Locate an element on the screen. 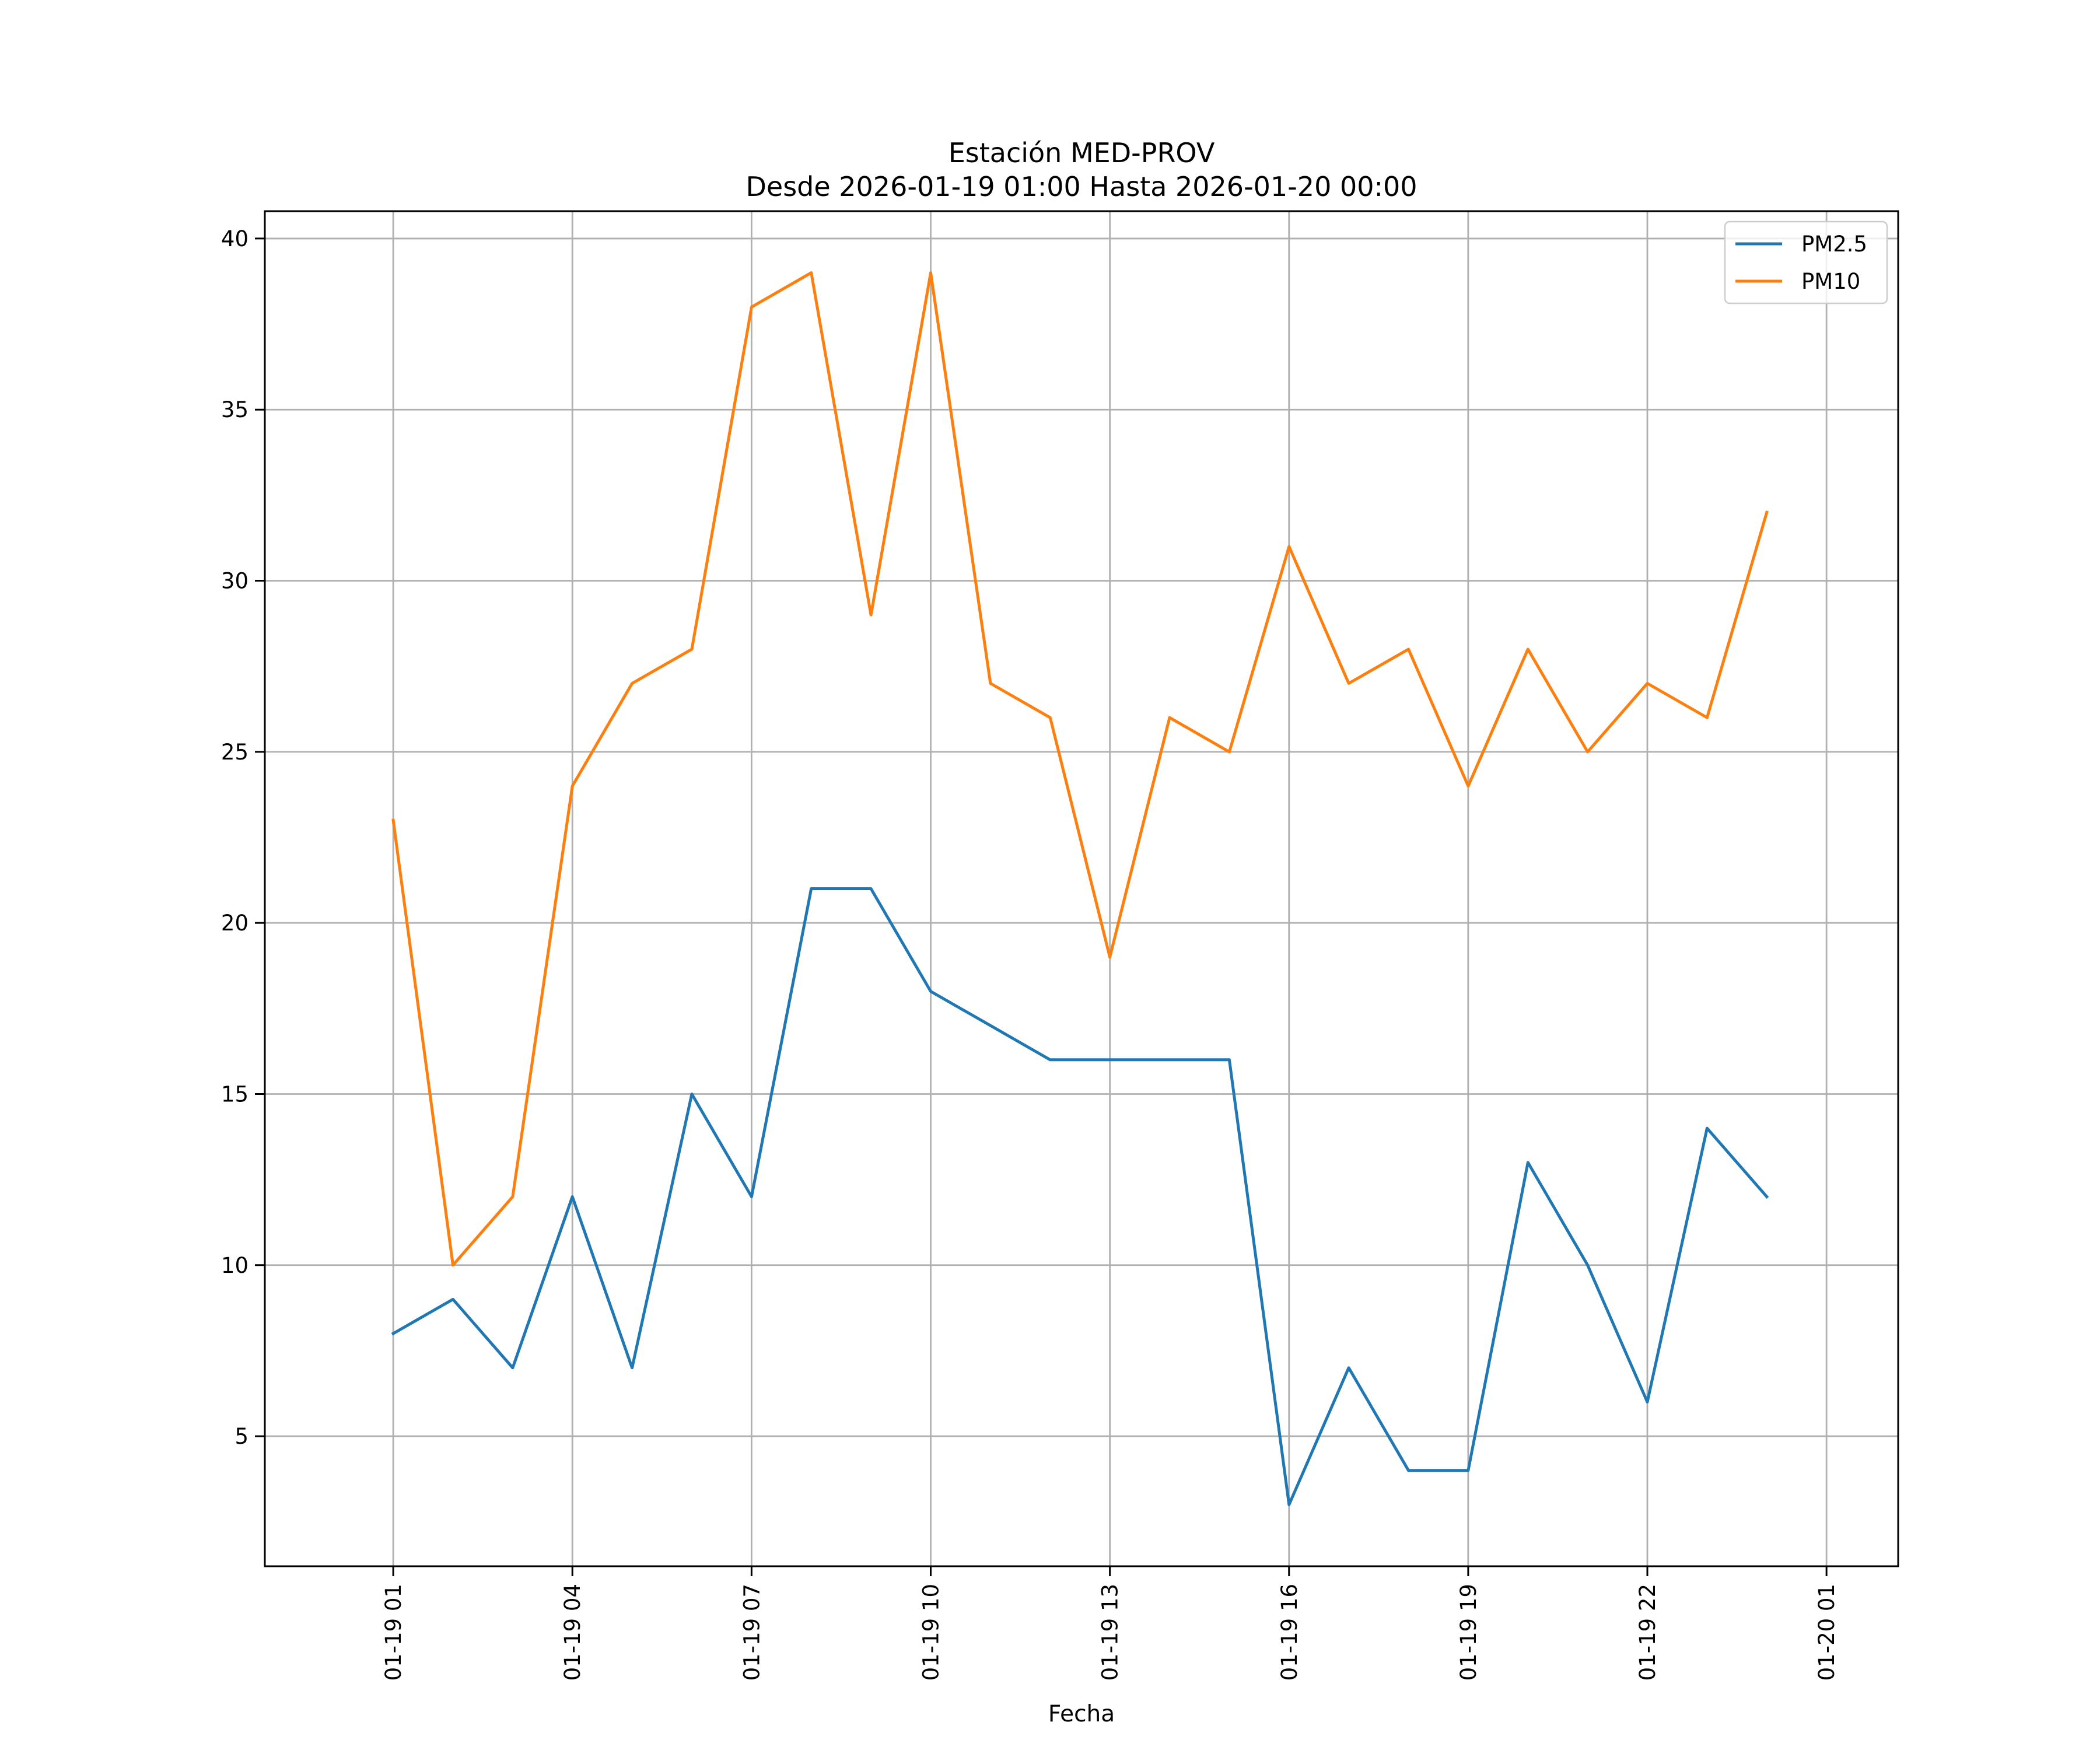 The width and height of the screenshot is (2100, 1750). x-tick-label: 01-19 13 is located at coordinates (1110, 1632).